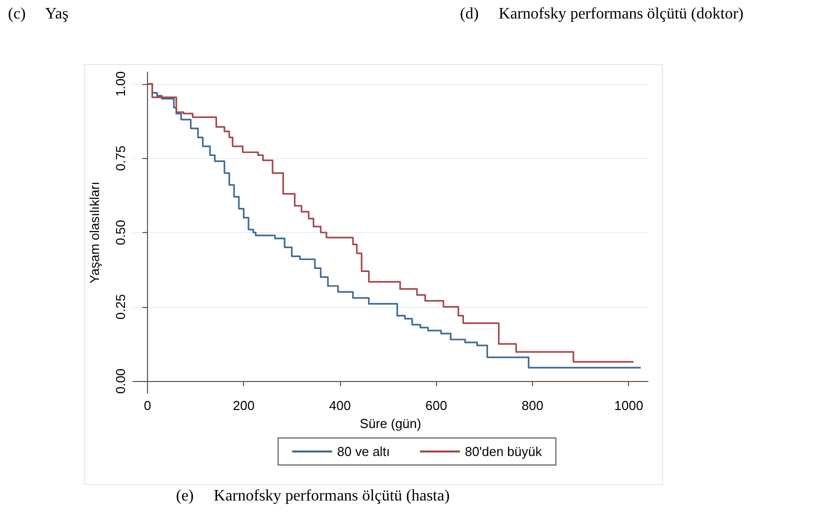  What do you see at coordinates (391, 423) in the screenshot?
I see `x-axis-title: Süre (gün)` at bounding box center [391, 423].